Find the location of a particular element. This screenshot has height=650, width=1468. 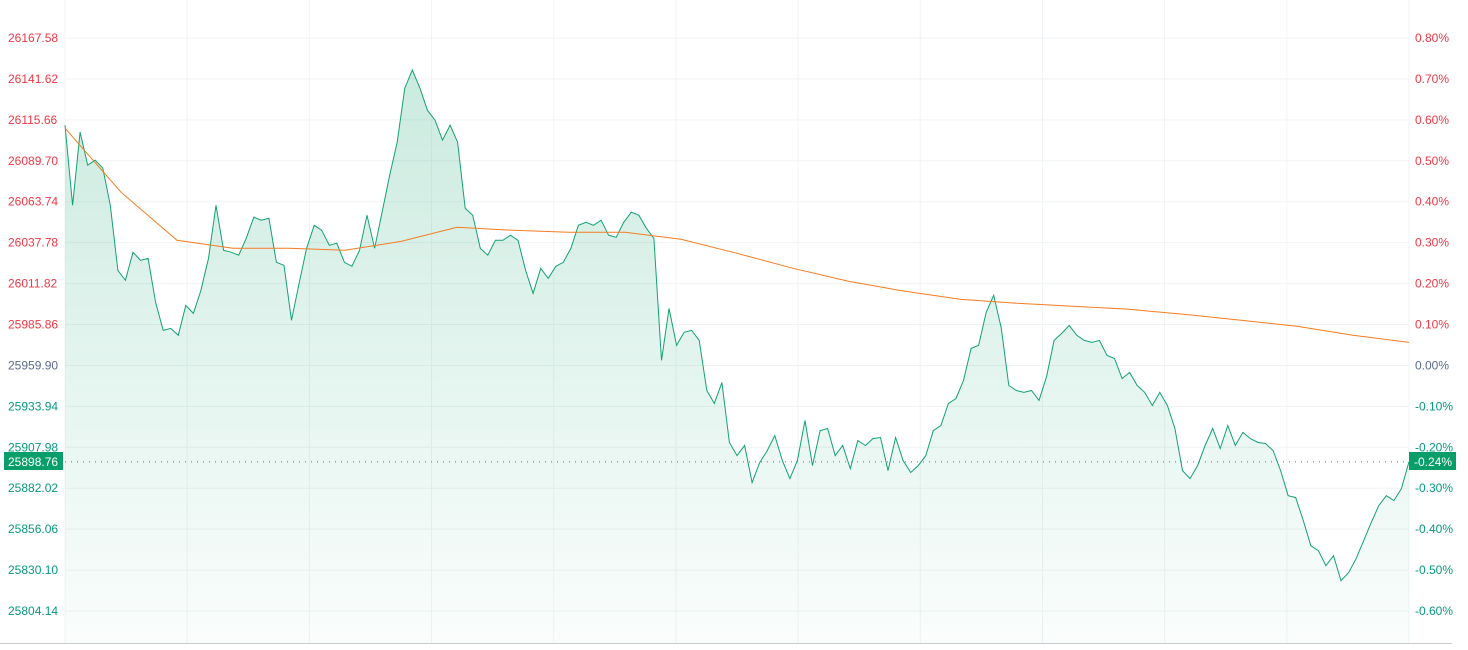

right-tick-label: -0.40% is located at coordinates (1434, 529).